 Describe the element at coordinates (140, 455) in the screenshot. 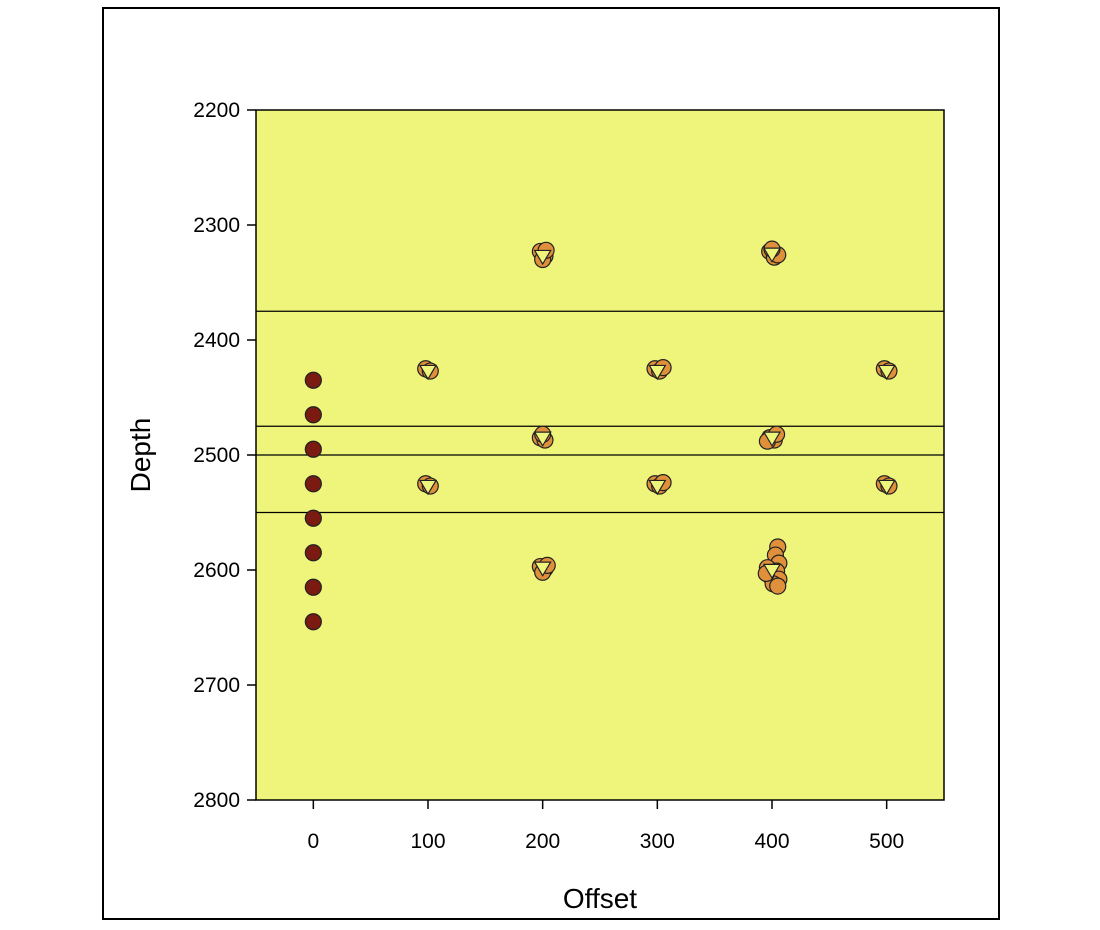

I see `y-axis-title: Depth` at that location.